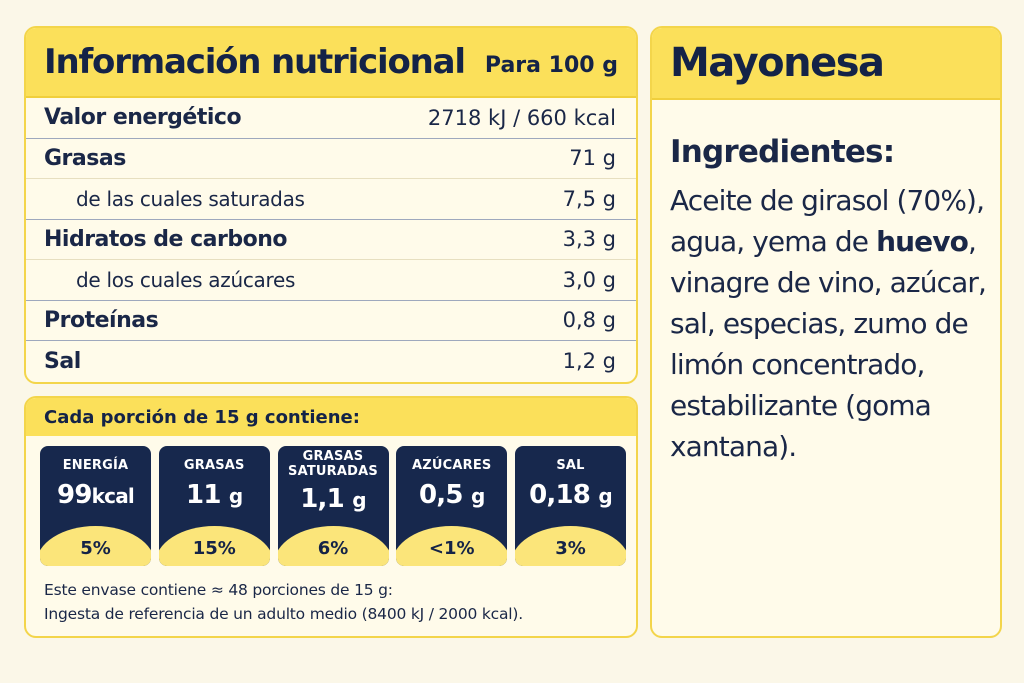 The width and height of the screenshot is (1024, 683). What do you see at coordinates (113, 496) in the screenshot?
I see `tile-unit: kcal` at bounding box center [113, 496].